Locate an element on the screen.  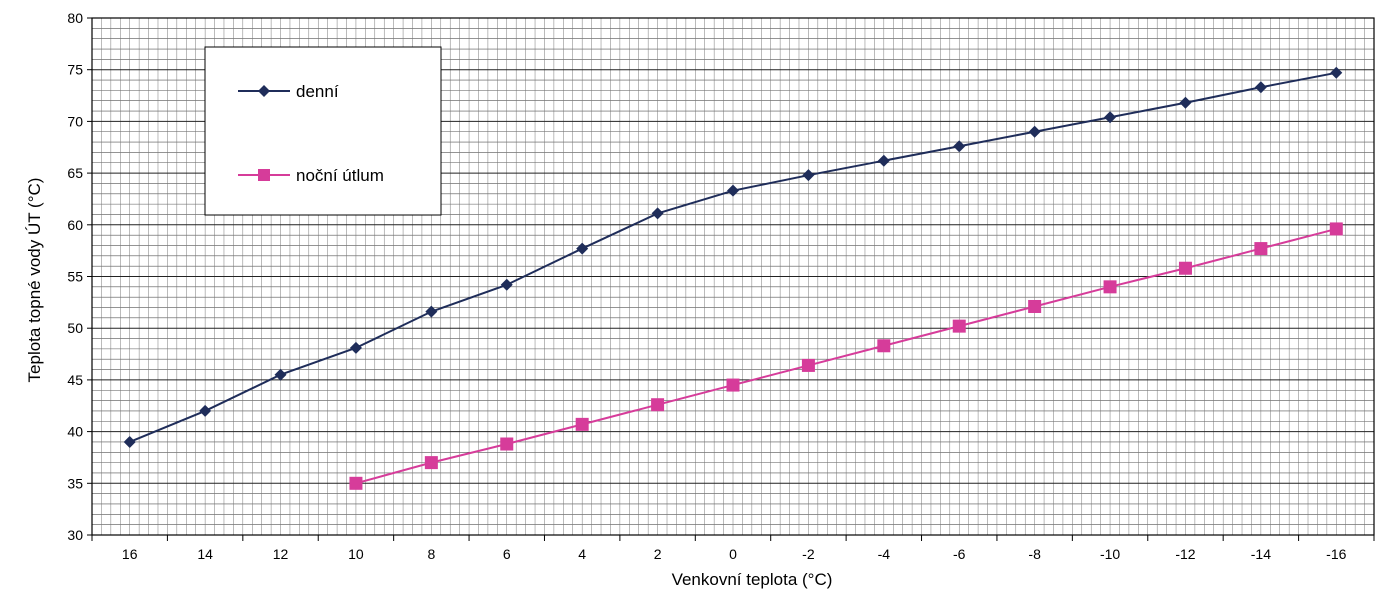
x-tick-label: 10 is located at coordinates (356, 554).